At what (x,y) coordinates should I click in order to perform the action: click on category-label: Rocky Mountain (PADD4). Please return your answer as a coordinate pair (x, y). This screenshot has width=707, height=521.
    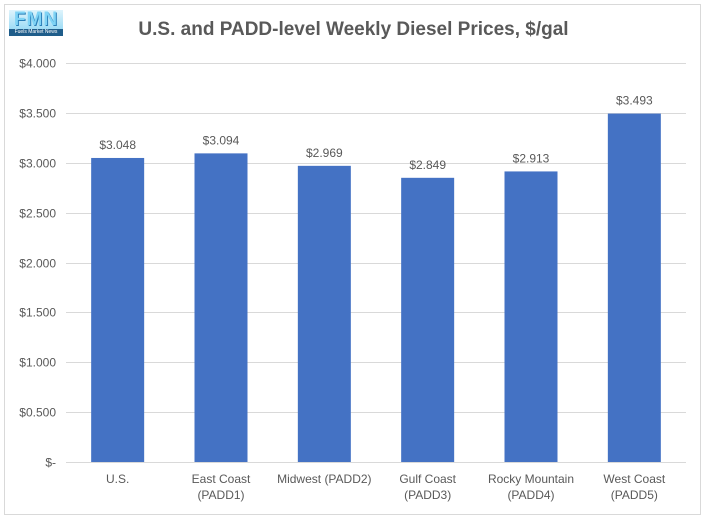
    Looking at the image, I should click on (531, 487).